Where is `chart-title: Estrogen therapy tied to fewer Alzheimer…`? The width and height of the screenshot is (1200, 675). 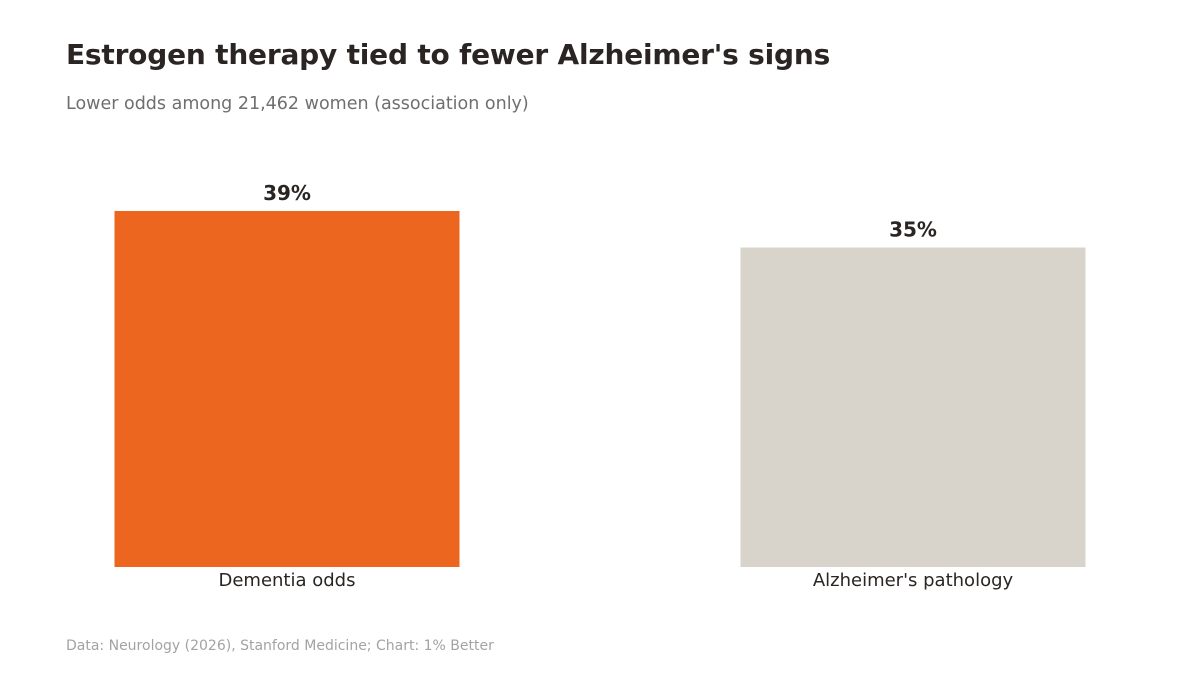 chart-title: Estrogen therapy tied to fewer Alzheimer… is located at coordinates (448, 54).